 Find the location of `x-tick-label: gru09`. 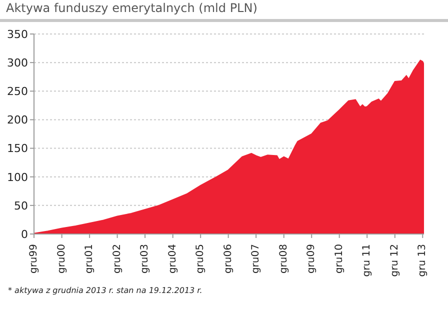

x-tick-label: gru09 is located at coordinates (312, 259).